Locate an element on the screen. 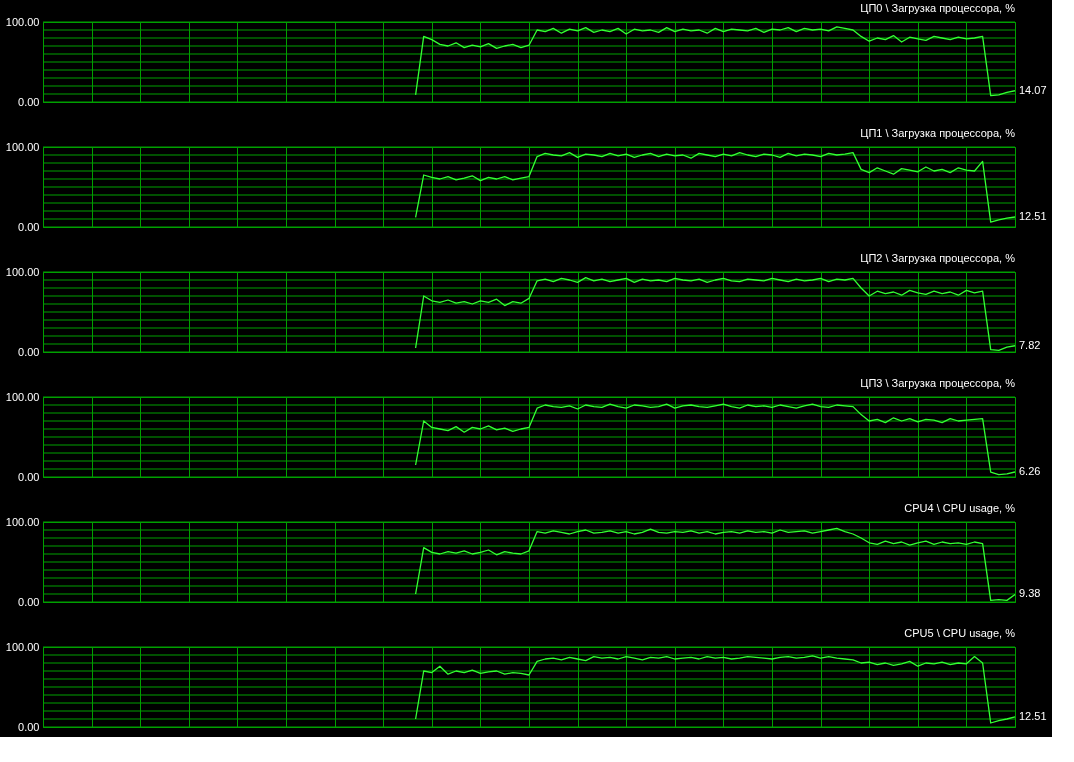 This screenshot has width=1074, height=762. text: 14.07 is located at coordinates (1033, 89).